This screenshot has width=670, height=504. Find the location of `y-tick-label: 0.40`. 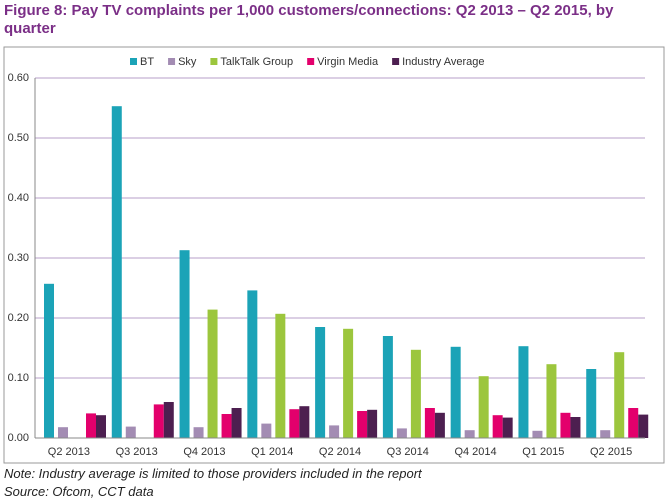

y-tick-label: 0.40 is located at coordinates (18, 198).